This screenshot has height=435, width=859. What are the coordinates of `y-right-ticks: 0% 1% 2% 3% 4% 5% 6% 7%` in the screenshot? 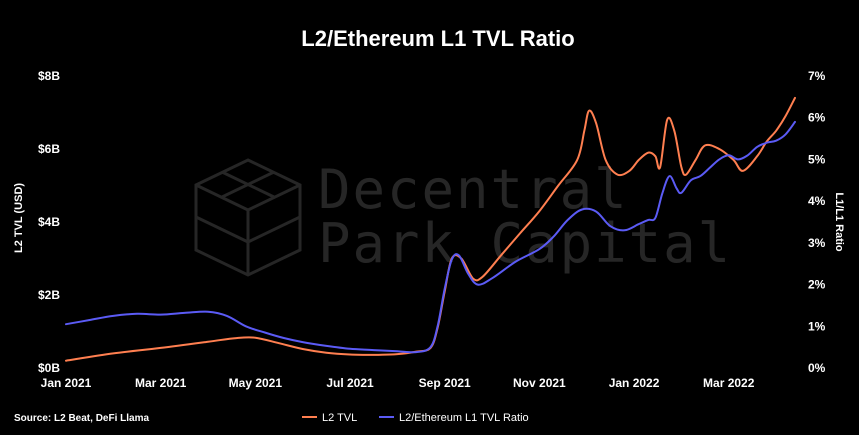 It's located at (817, 222).